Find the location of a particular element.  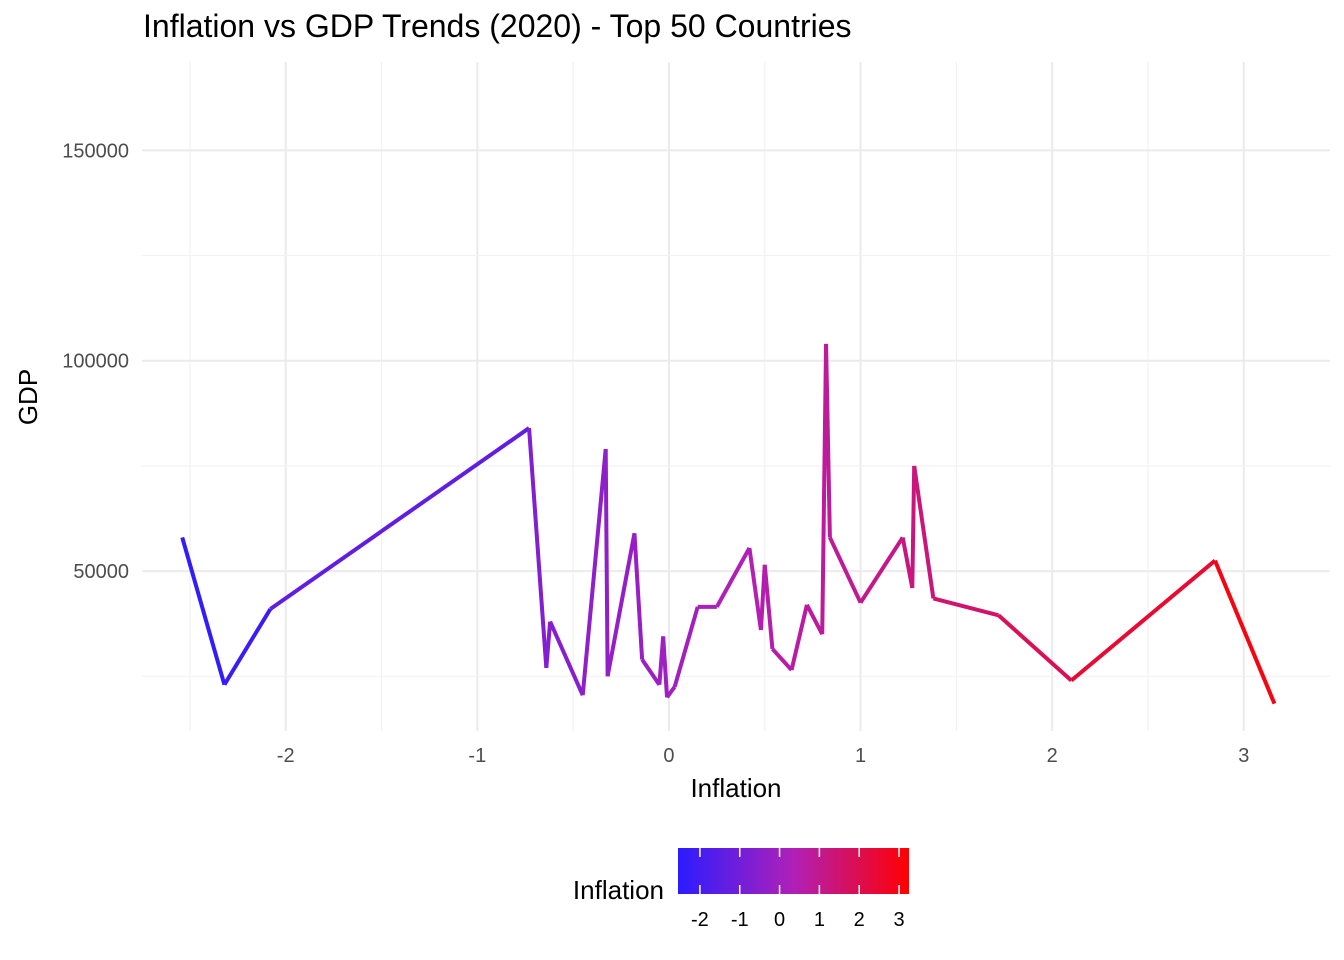

x-tick-label: 3 is located at coordinates (1243, 756).